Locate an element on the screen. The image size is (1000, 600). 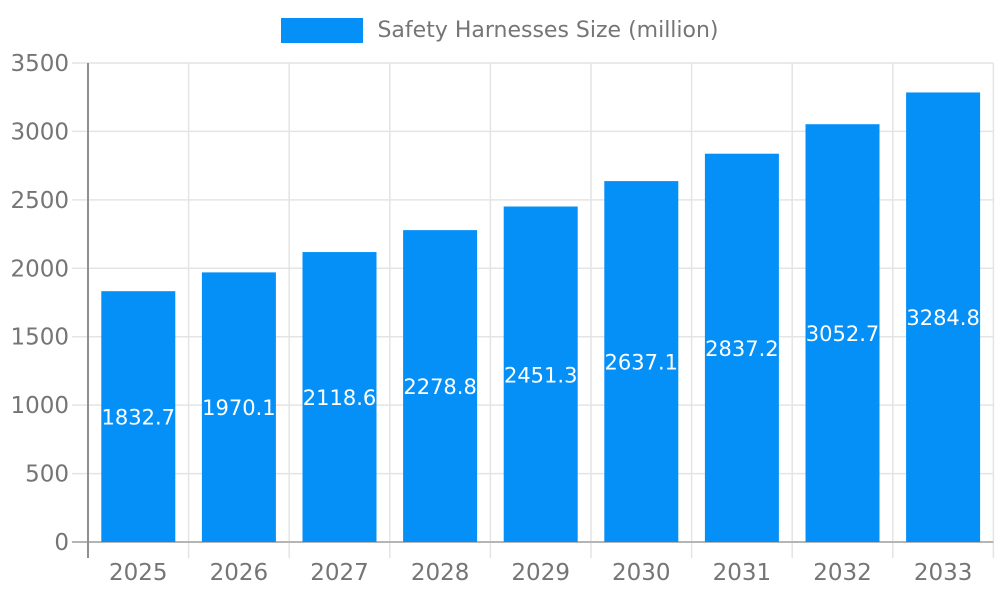
bar-2027 is located at coordinates (339, 397).